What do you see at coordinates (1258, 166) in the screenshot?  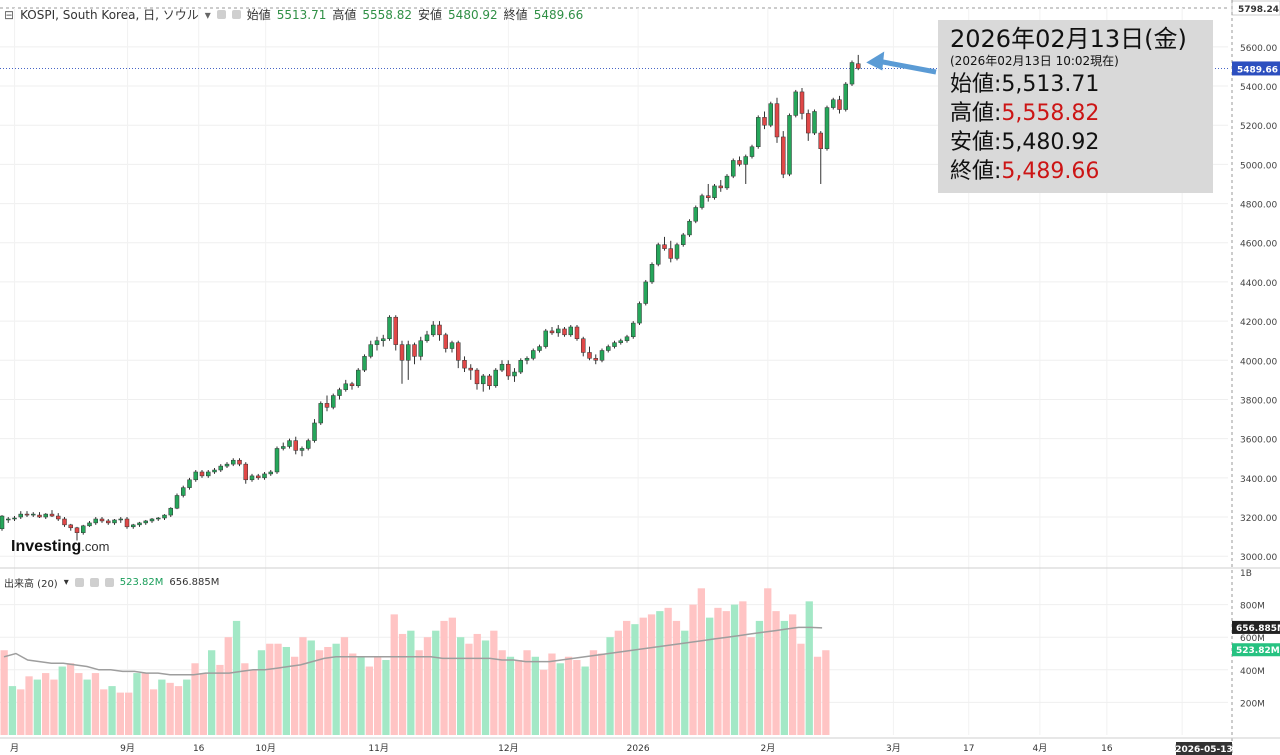 I see `price-tick-label: 5000.00` at bounding box center [1258, 166].